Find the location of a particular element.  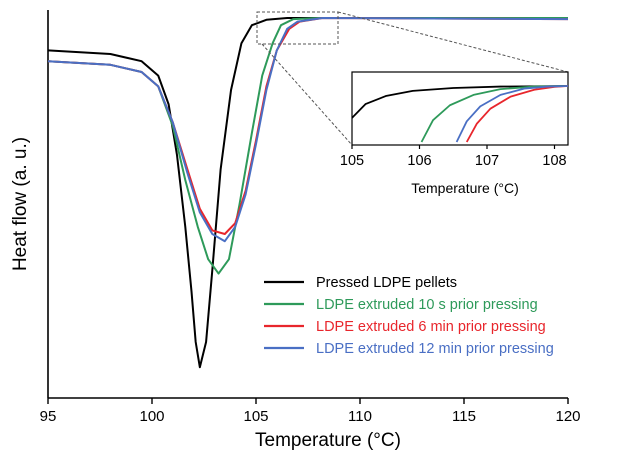

legend-label-ldpe-extruded-12-min-prior-pressing: LDPE extruded 12 min prior pressing is located at coordinates (435, 349).